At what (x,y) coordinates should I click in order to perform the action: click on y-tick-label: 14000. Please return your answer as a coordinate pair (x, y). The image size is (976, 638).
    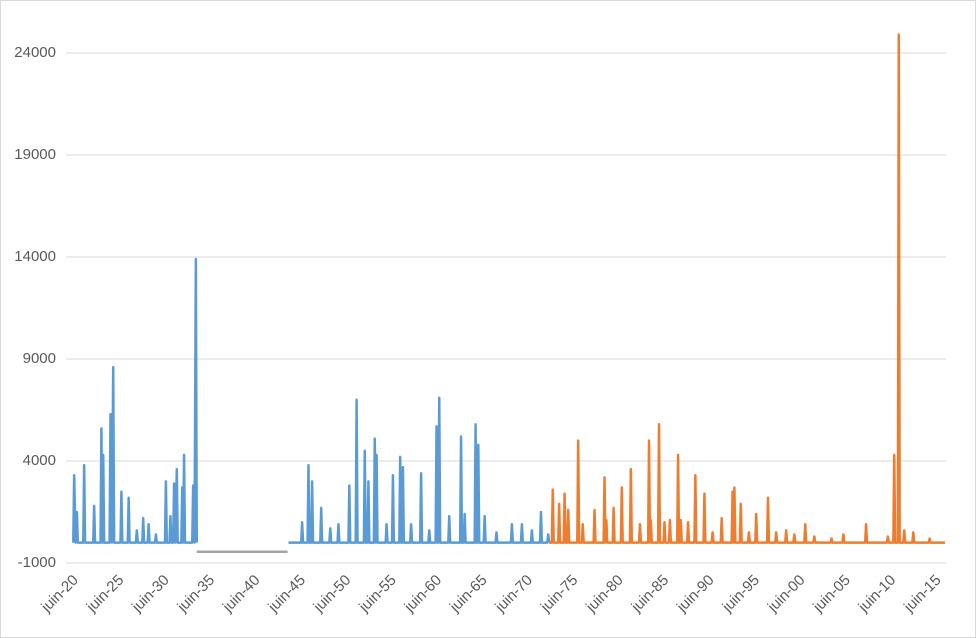
    Looking at the image, I should click on (35, 256).